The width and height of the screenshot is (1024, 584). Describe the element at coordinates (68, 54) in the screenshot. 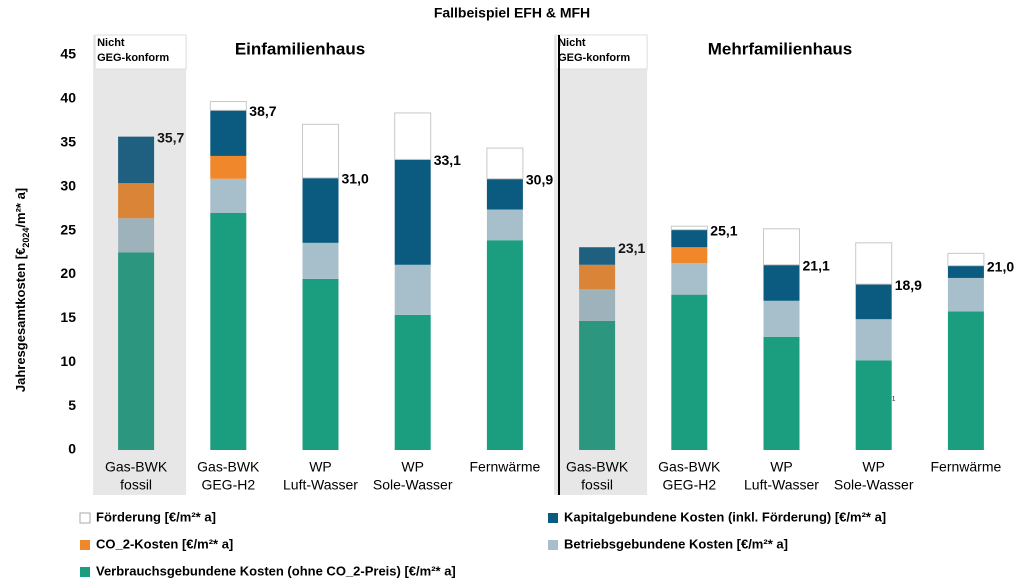

I see `y-tick-label: 45` at that location.